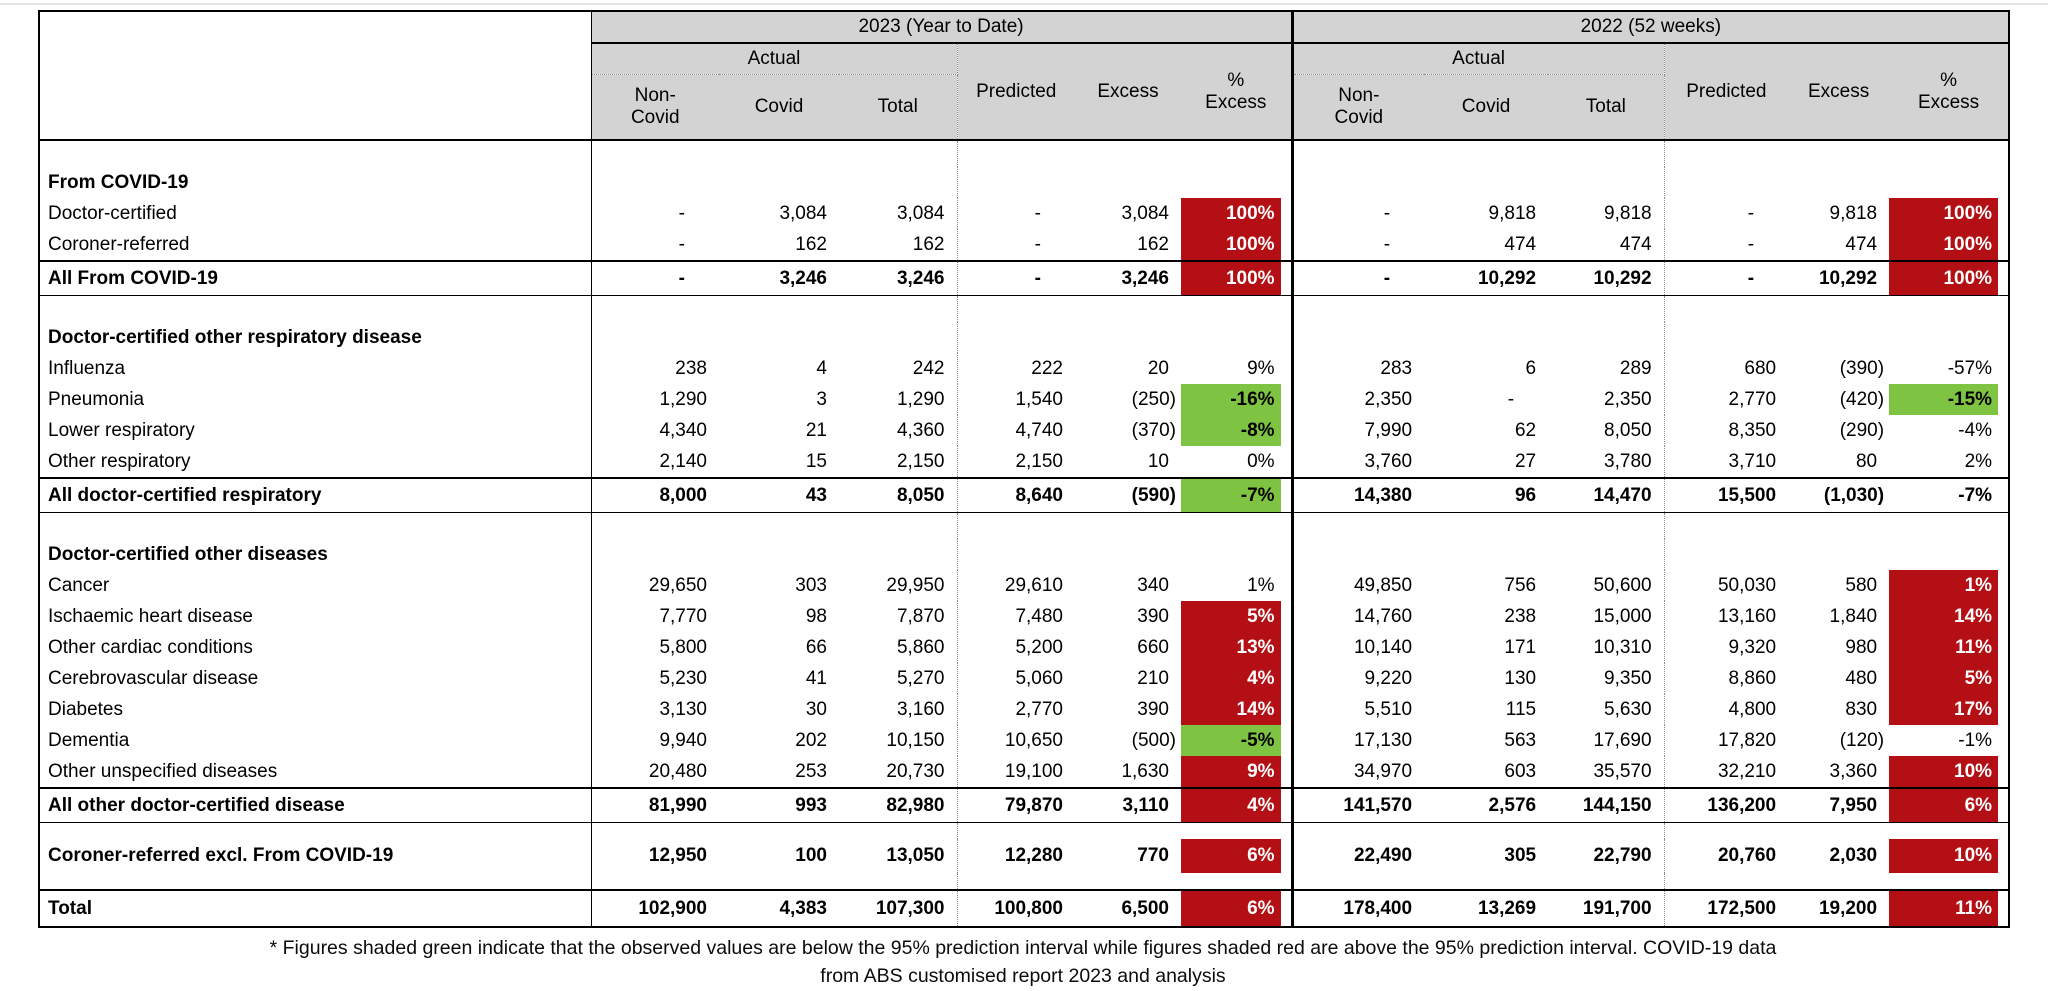 This screenshot has width=2048, height=991. What do you see at coordinates (1606, 772) in the screenshot?
I see `value-cell: 35,570` at bounding box center [1606, 772].